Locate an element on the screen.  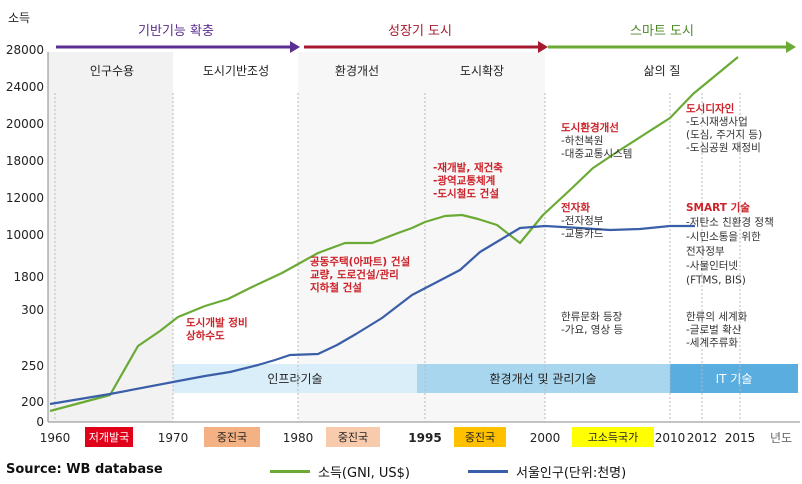
era-title-2: 성장기 도시 is located at coordinates (420, 31).